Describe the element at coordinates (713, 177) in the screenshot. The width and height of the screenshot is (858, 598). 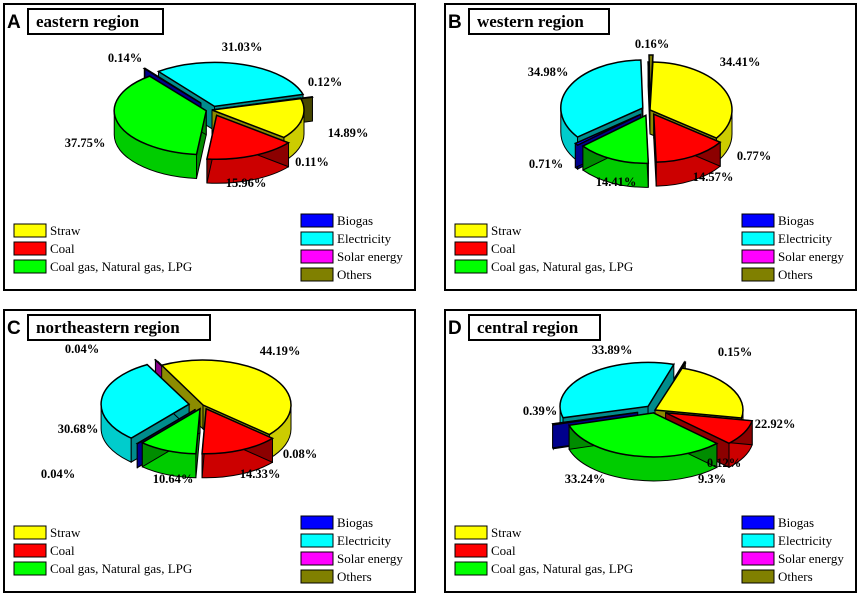
I see `data-label-coal: 14.57%` at that location.